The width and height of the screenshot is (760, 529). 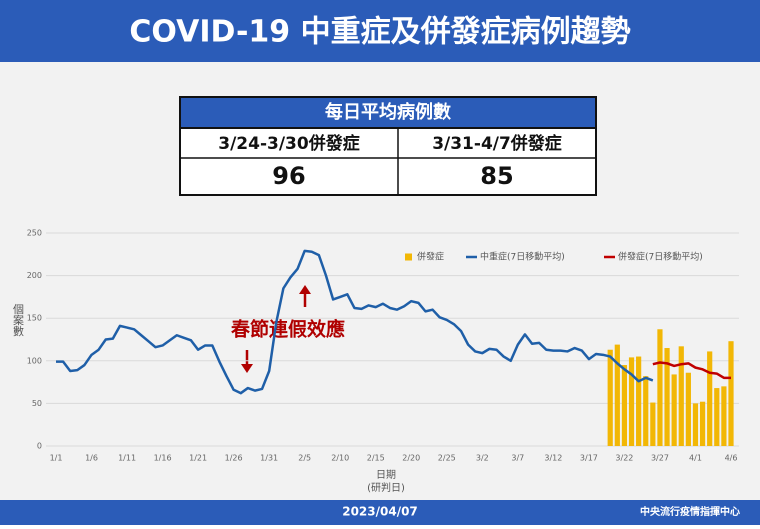 What do you see at coordinates (731, 458) in the screenshot?
I see `x-tick-label: 4/6` at bounding box center [731, 458].